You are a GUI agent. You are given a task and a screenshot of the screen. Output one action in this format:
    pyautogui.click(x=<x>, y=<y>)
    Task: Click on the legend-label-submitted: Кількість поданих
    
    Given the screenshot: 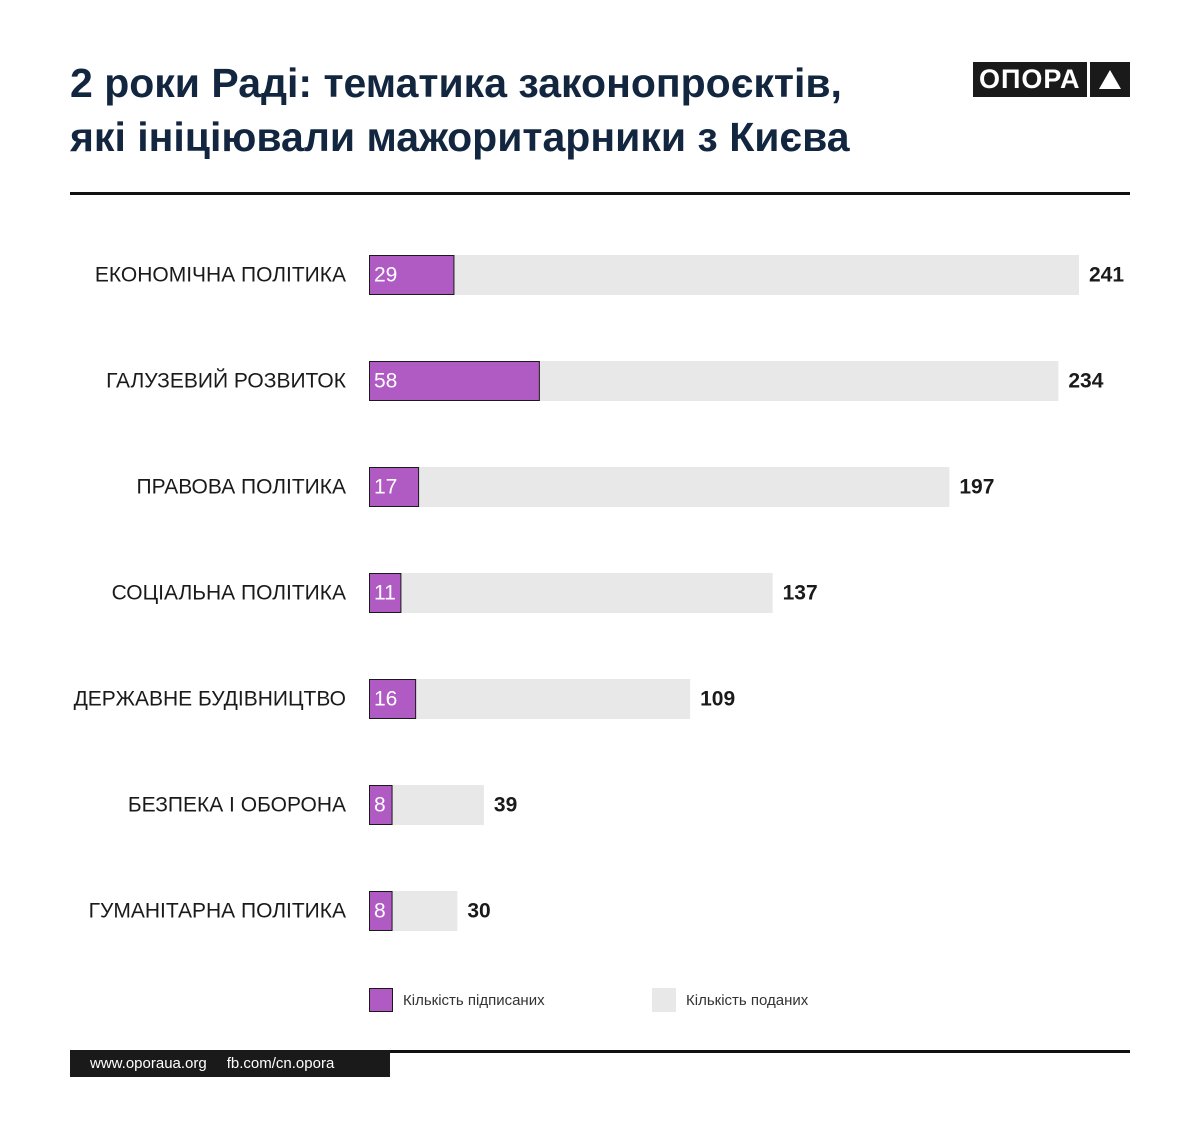 What is the action you would take?
    pyautogui.click(x=747, y=1000)
    